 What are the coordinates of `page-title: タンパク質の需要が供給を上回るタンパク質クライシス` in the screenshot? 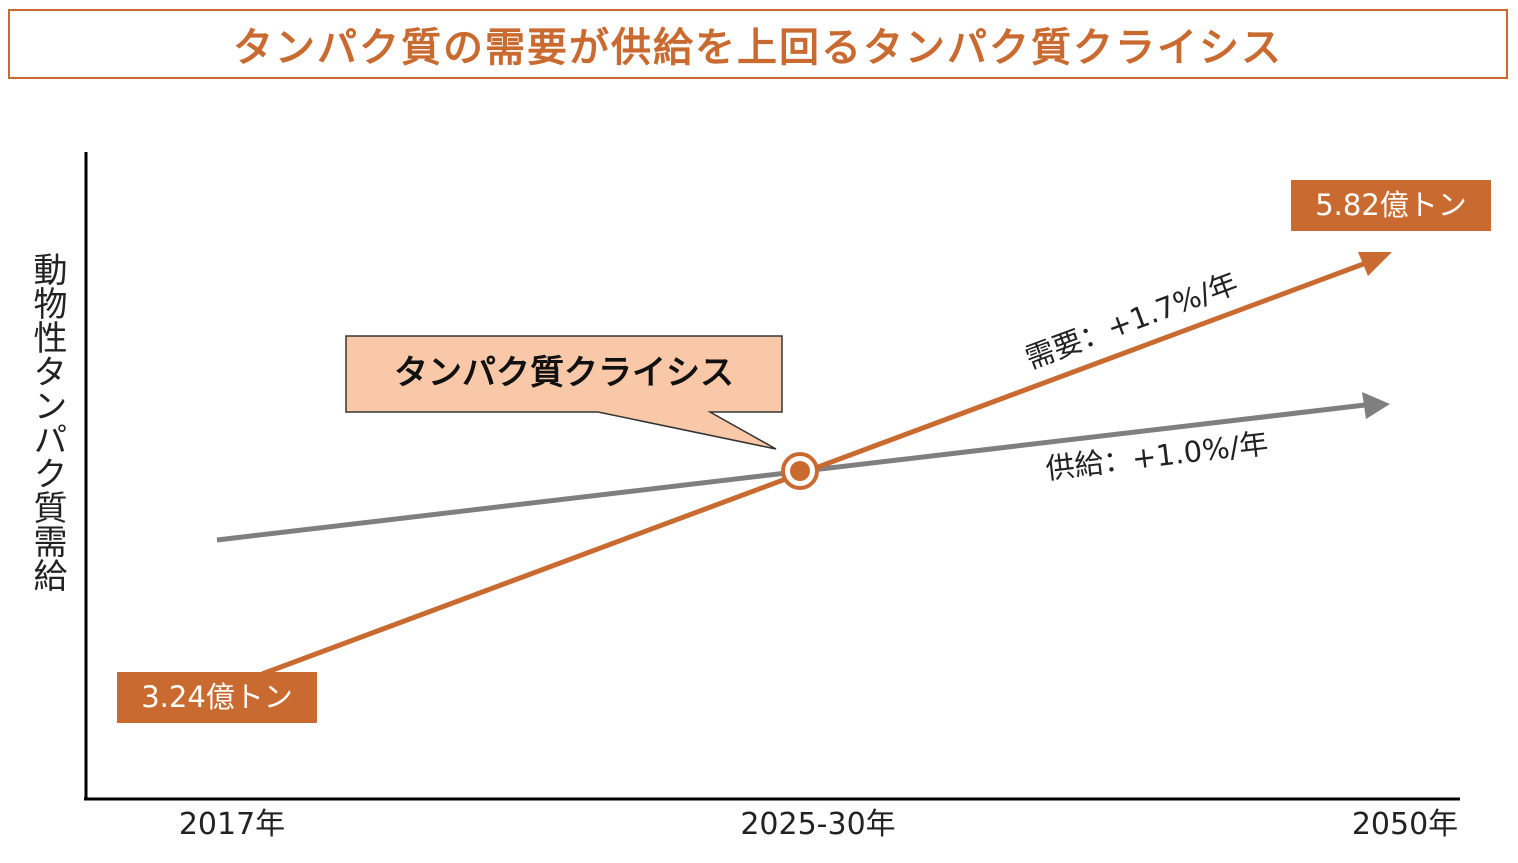 It's located at (758, 44).